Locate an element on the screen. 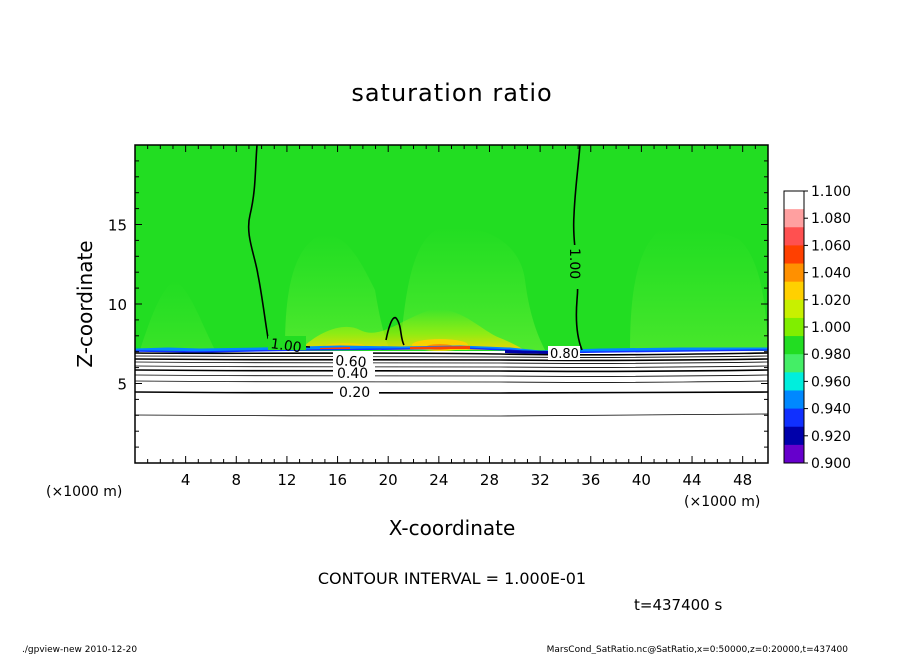 Image resolution: width=904 pixels, height=654 pixels. x-tick-label: 44 is located at coordinates (691, 480).